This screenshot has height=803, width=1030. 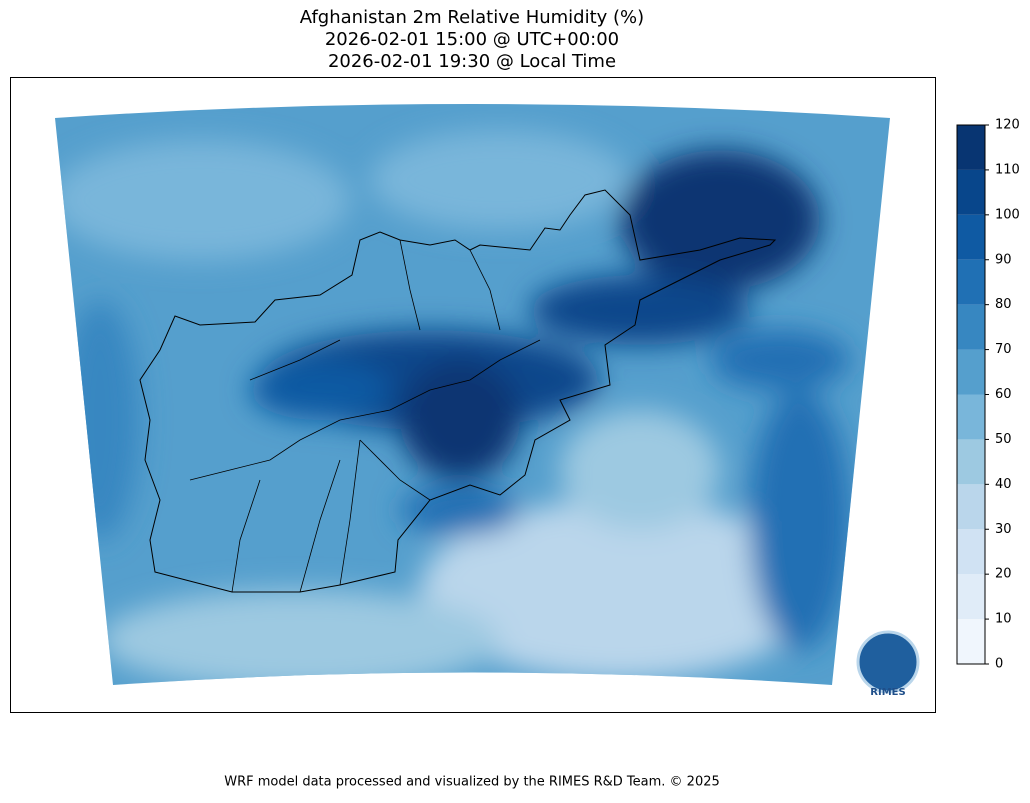 What do you see at coordinates (1003, 394) in the screenshot?
I see `colorbar-tick-label: 60` at bounding box center [1003, 394].